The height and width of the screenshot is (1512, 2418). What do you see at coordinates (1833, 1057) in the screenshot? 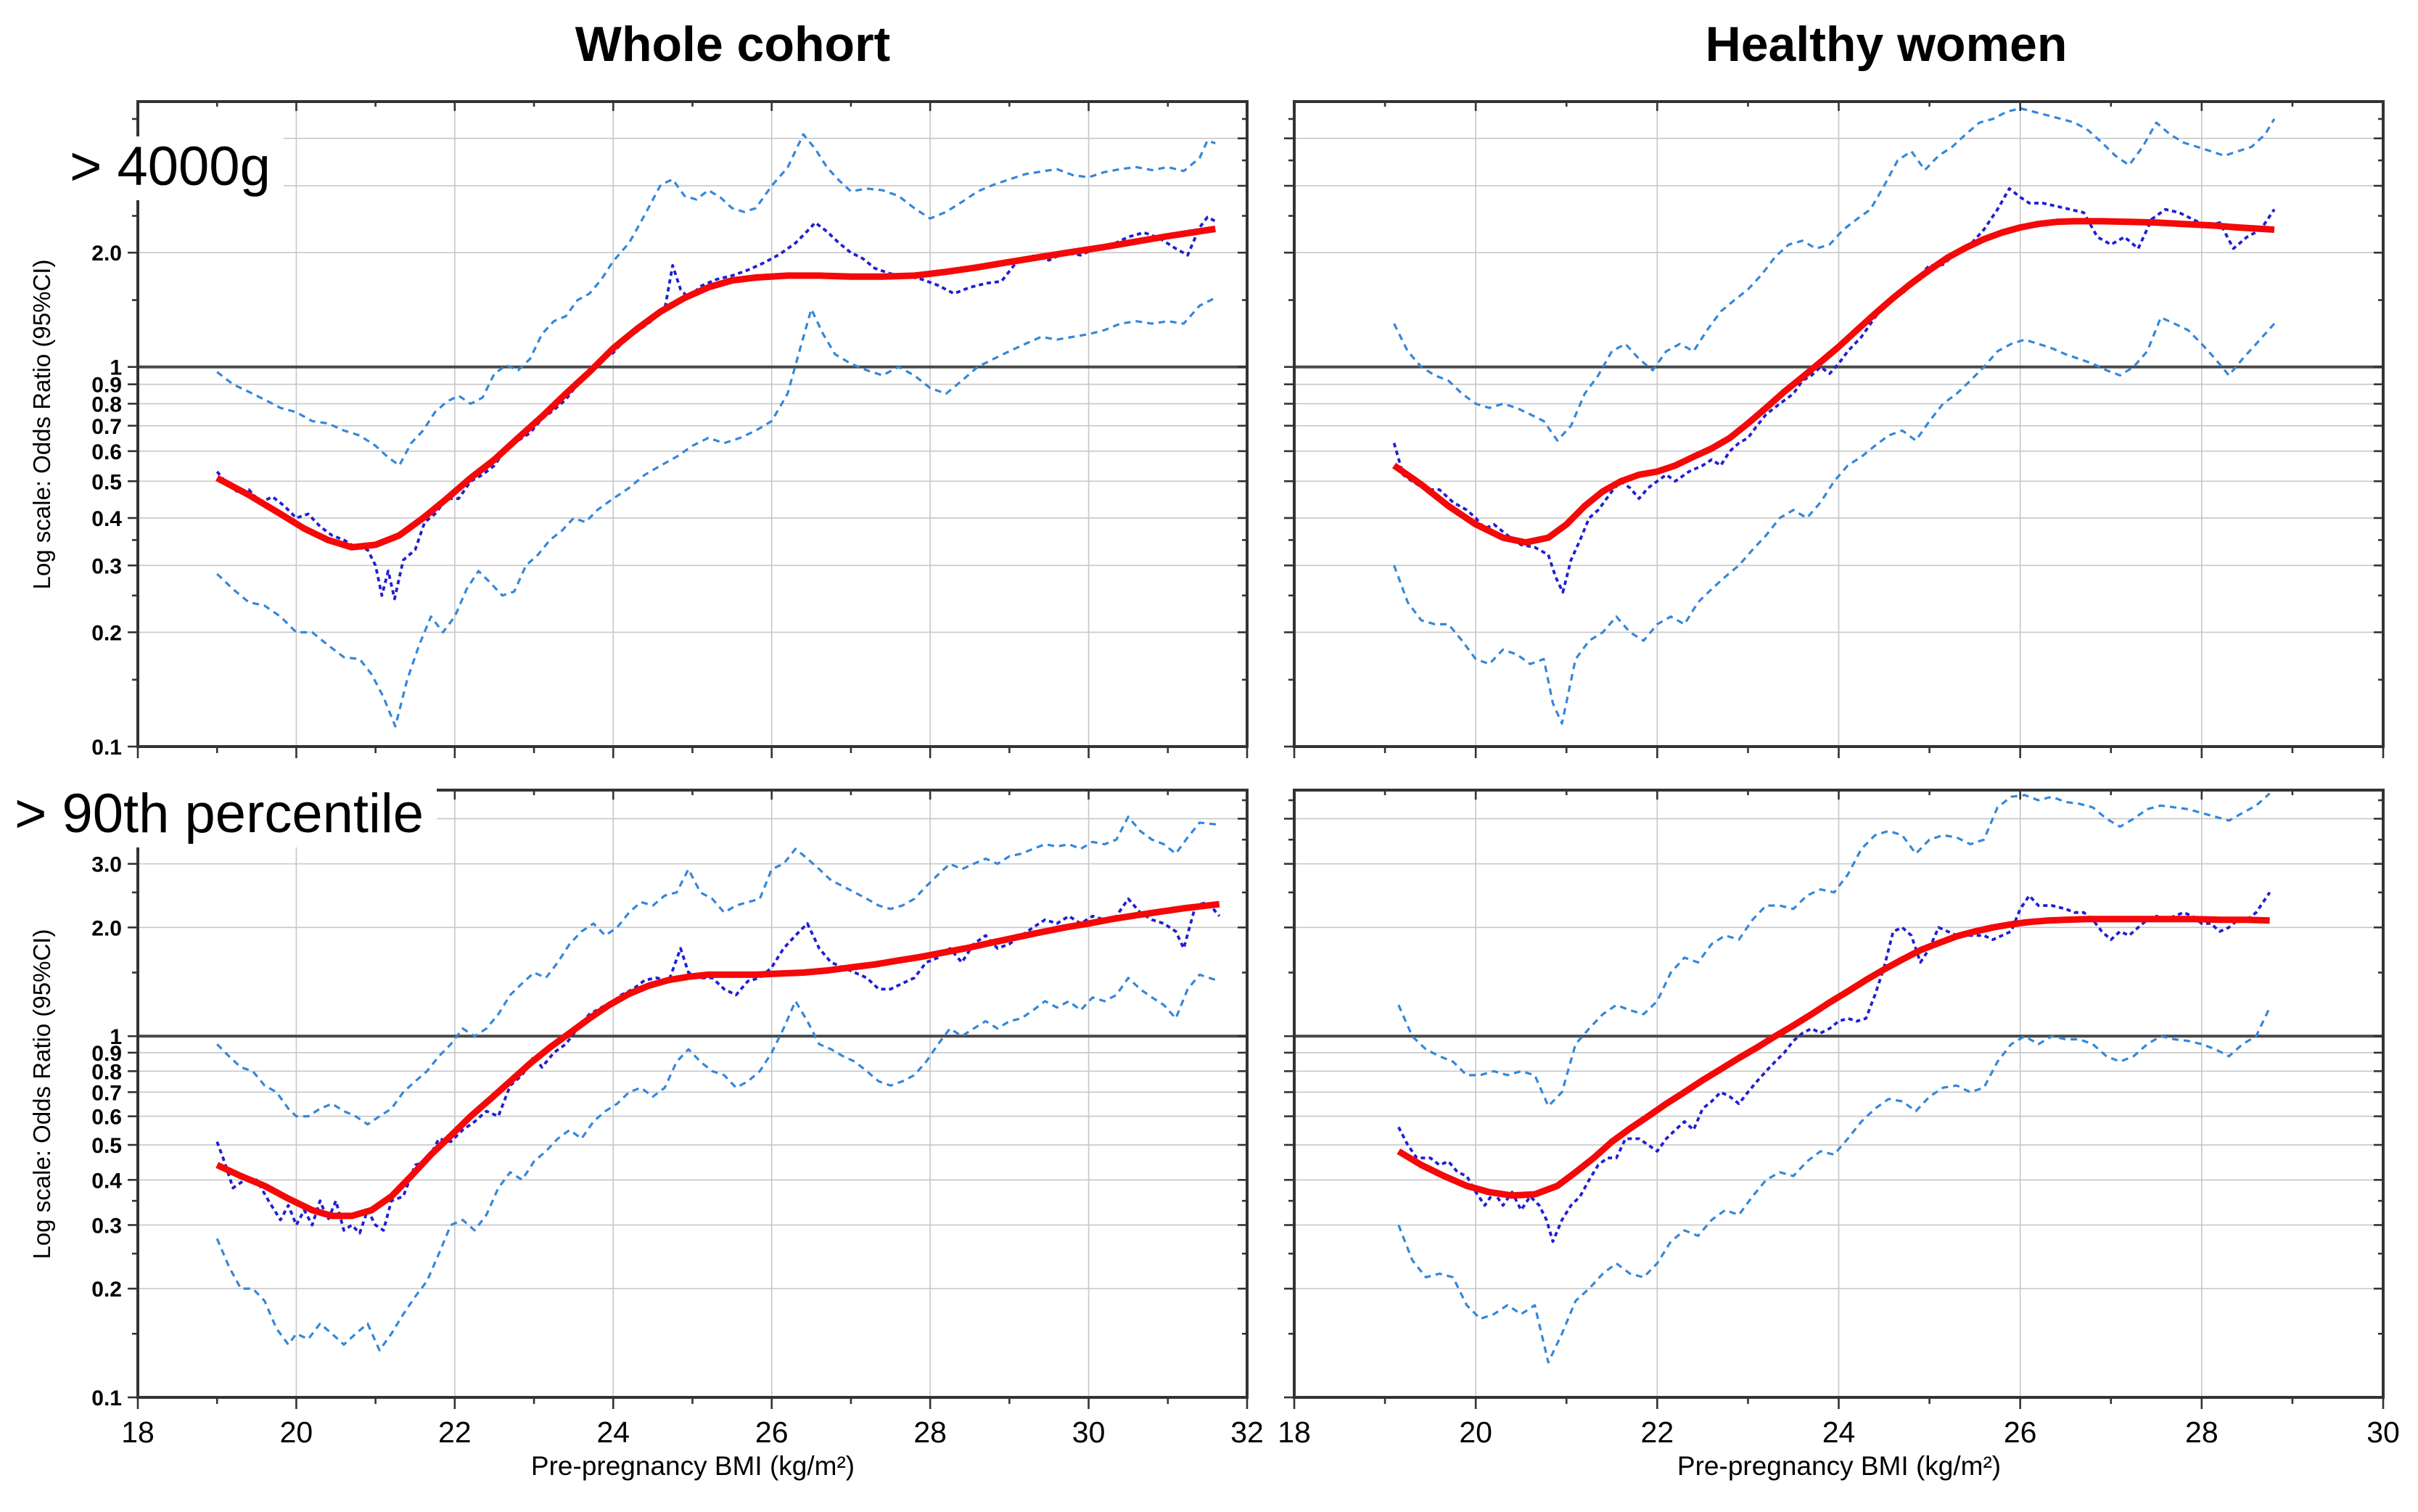
I see `healthy-women-90th-smoothed-odds-ratio-line` at bounding box center [1833, 1057].